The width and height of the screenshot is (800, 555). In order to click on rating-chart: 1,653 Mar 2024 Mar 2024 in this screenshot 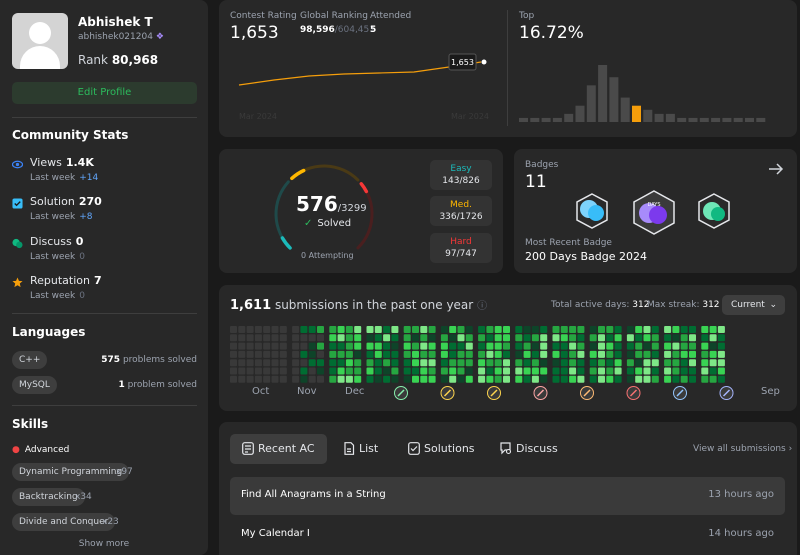, I will do `click(364, 68)`.